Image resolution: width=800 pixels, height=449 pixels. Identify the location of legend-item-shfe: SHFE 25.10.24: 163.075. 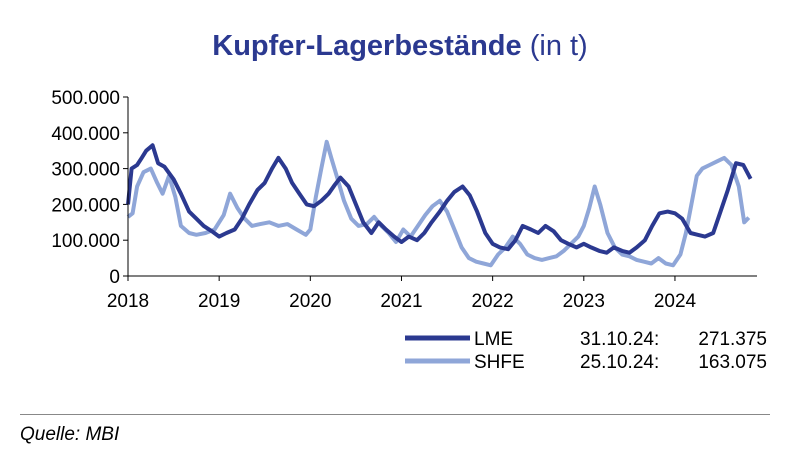
(586, 362).